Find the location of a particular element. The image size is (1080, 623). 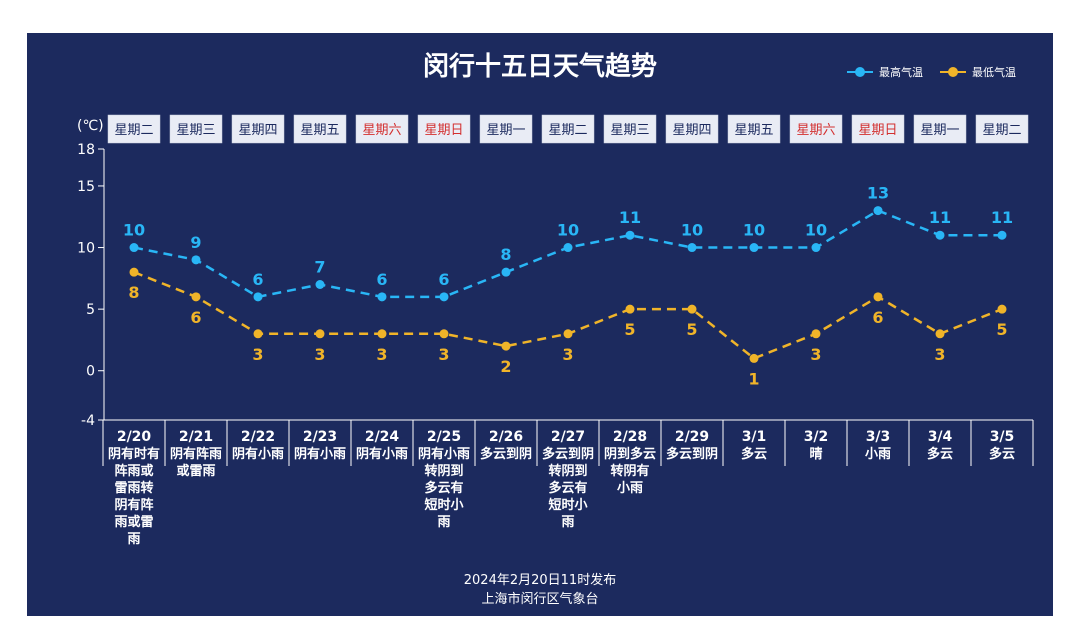

weekday-label: 星期四 is located at coordinates (257, 130).